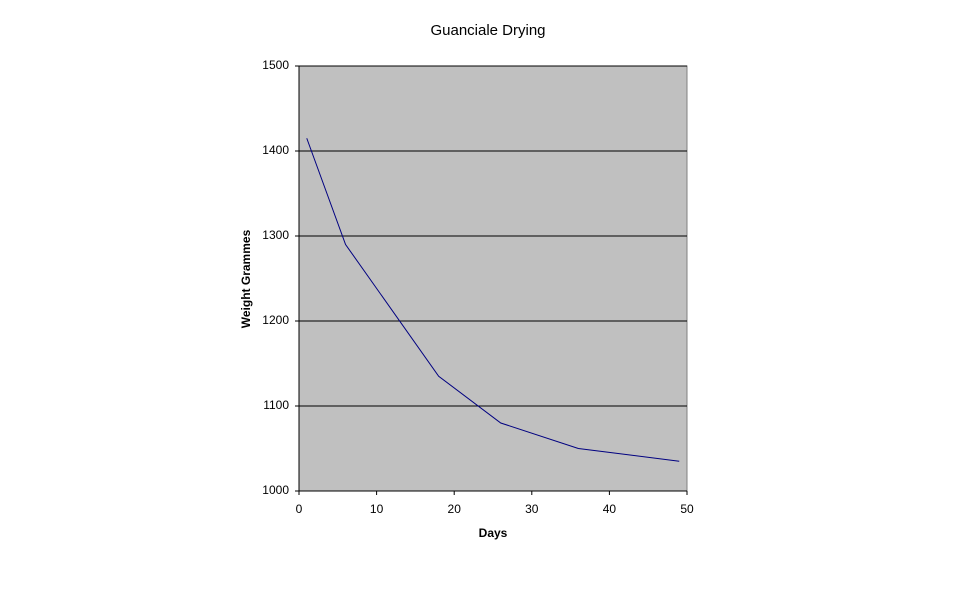  I want to click on x-tick-label: 30, so click(532, 509).